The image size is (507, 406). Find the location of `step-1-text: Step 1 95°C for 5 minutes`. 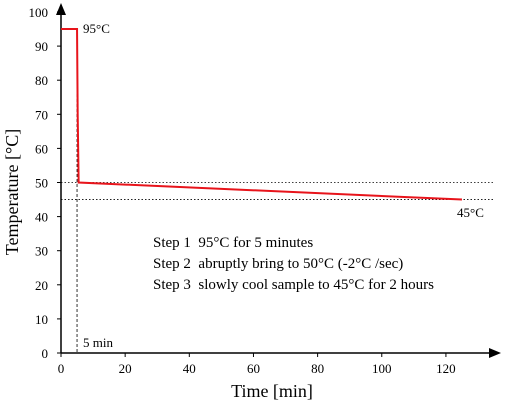

step-1-text: Step 1 95°C for 5 minutes is located at coordinates (233, 243).